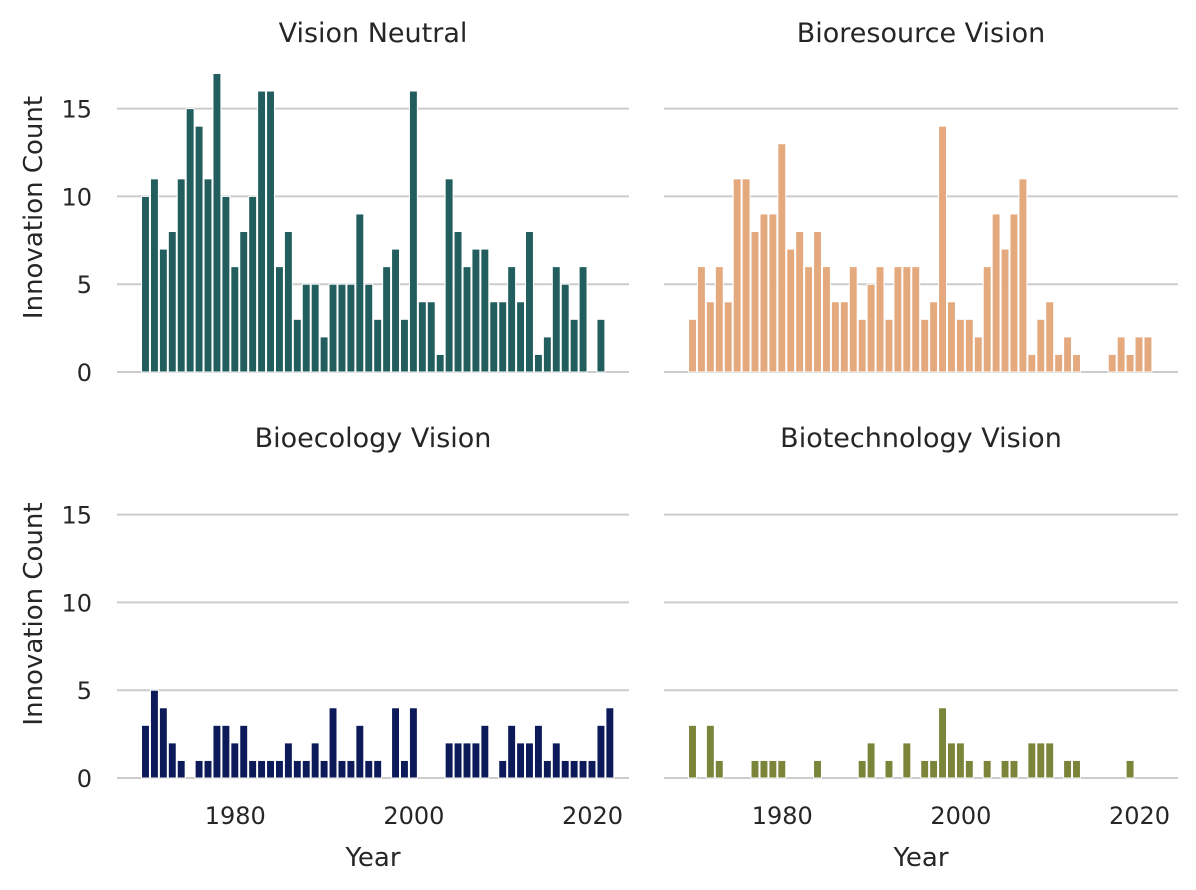 This screenshot has height=890, width=1196. Describe the element at coordinates (960, 816) in the screenshot. I see `x-tick-label: 2000` at that location.